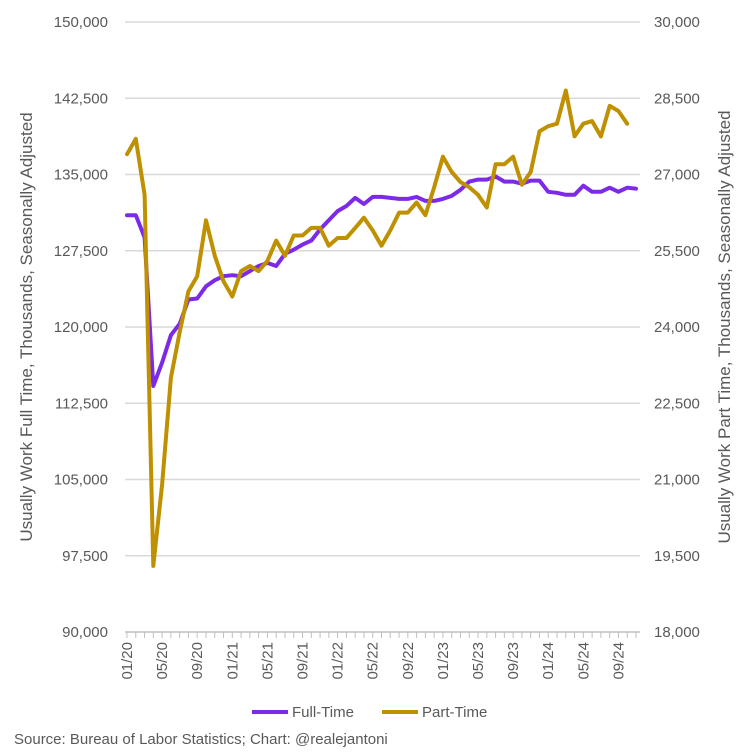  Describe the element at coordinates (81, 480) in the screenshot. I see `y-tick-label-left: 105,000` at that location.